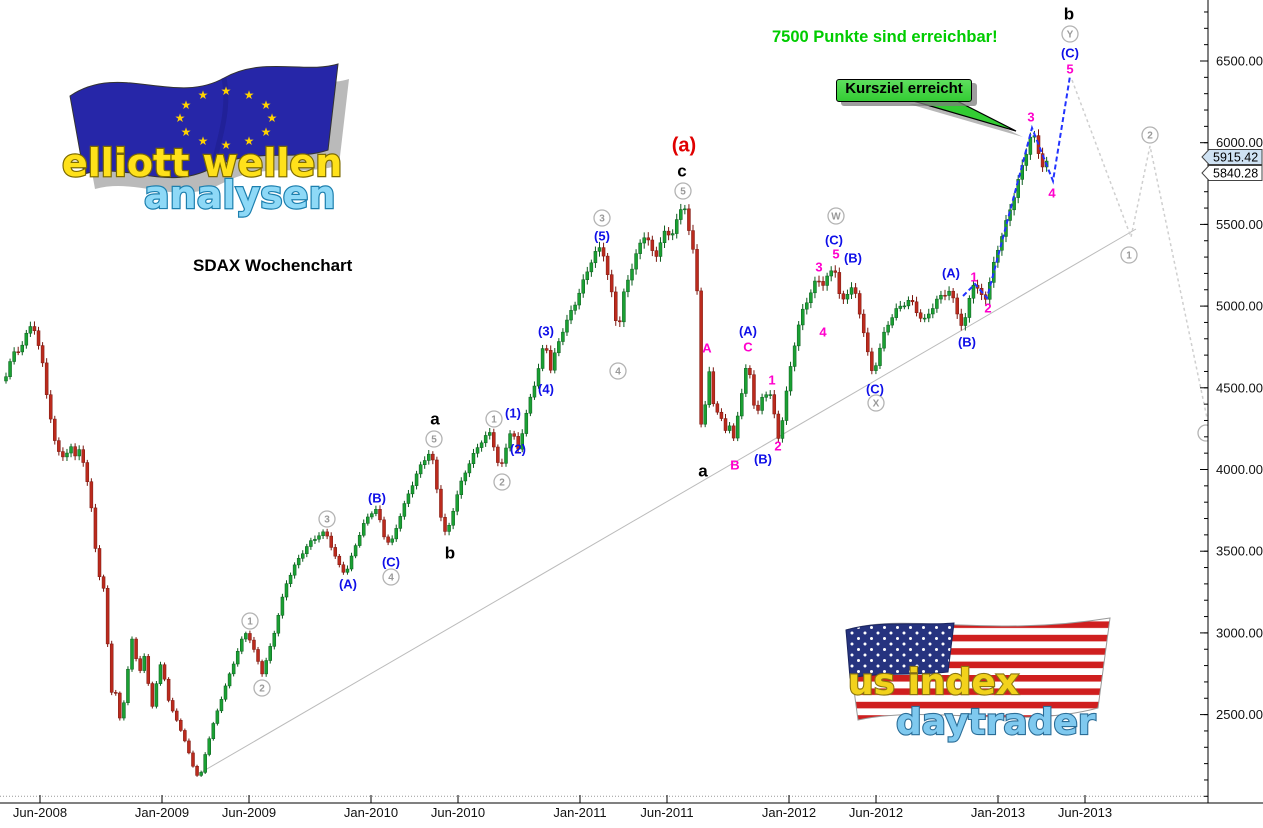 This screenshot has height=828, width=1263. I want to click on price-tag-previous: 5840.28, so click(1232, 173).